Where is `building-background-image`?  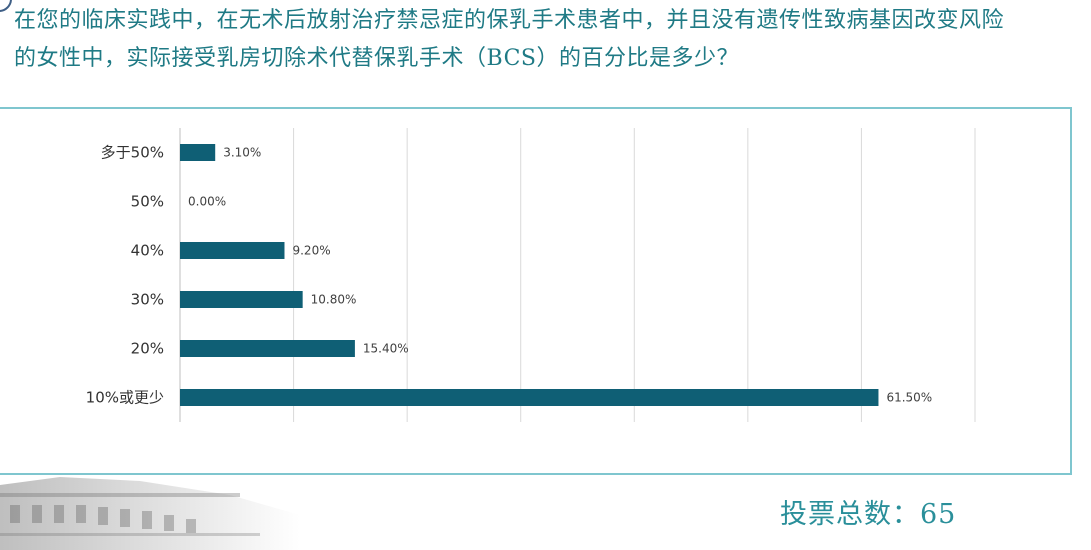
building-background-image is located at coordinates (150, 513).